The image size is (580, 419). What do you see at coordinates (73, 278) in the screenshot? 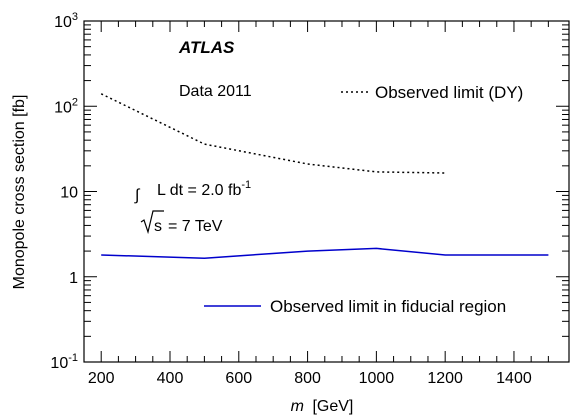
I see `y-tick-label: 1` at bounding box center [73, 278].